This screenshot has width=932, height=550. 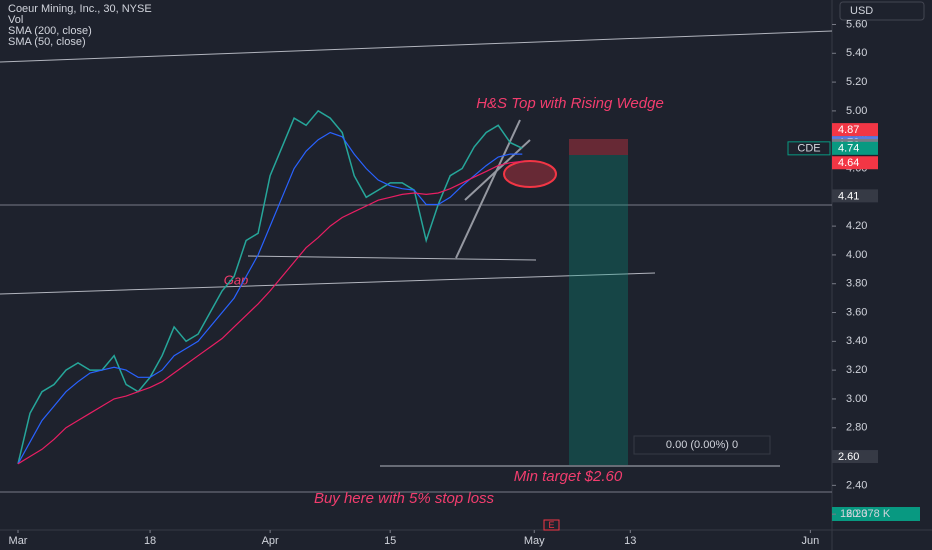 I want to click on annotation: H&S Top with Rising Wedge, so click(x=570, y=103).